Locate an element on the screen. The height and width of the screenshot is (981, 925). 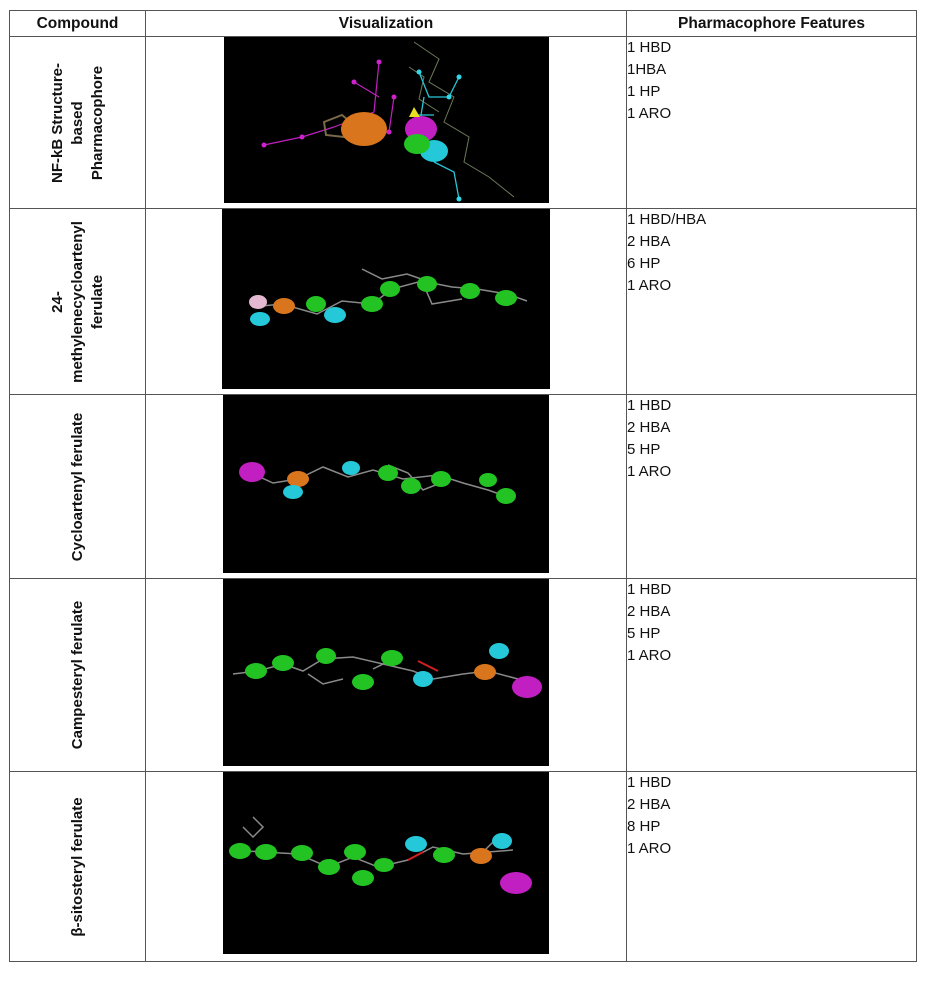
compound-name: 24-methylenecycloartenyl ferulate is located at coordinates (77, 301).